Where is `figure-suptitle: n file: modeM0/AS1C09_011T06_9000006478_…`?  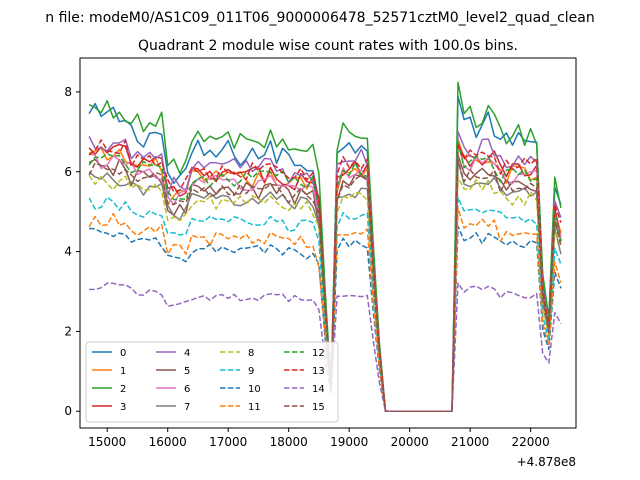 figure-suptitle: n file: modeM0/AS1C09_011T06_9000006478_… is located at coordinates (319, 18).